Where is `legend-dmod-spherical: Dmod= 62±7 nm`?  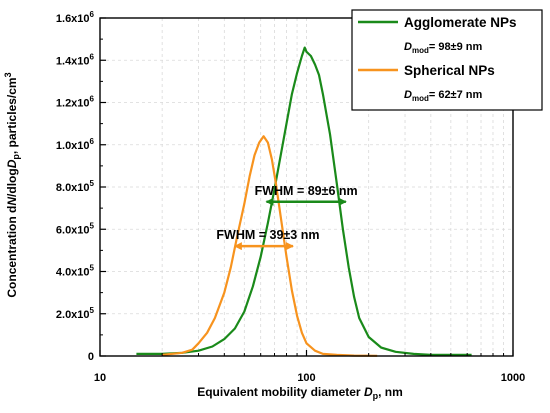 legend-dmod-spherical: Dmod= 62±7 nm is located at coordinates (443, 96).